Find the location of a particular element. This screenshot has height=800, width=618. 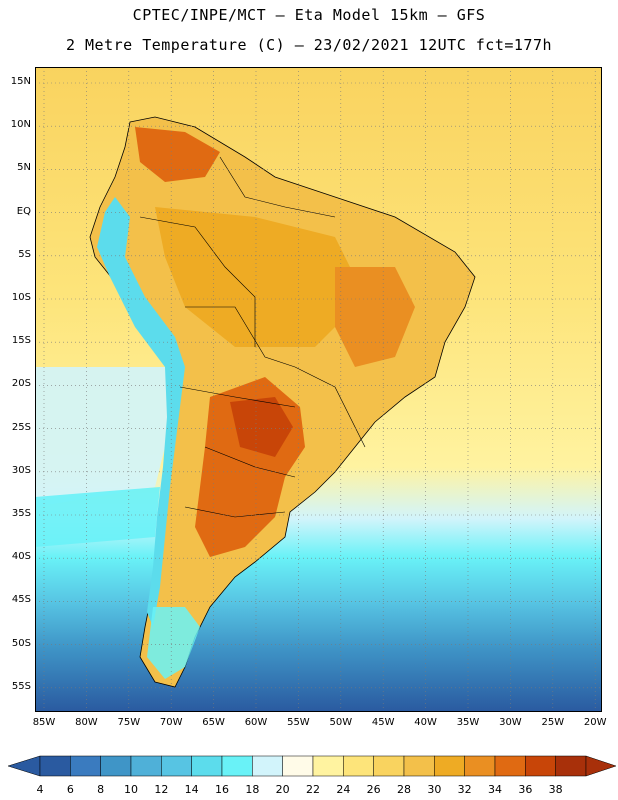

colorbar-label: 26 is located at coordinates (373, 789).